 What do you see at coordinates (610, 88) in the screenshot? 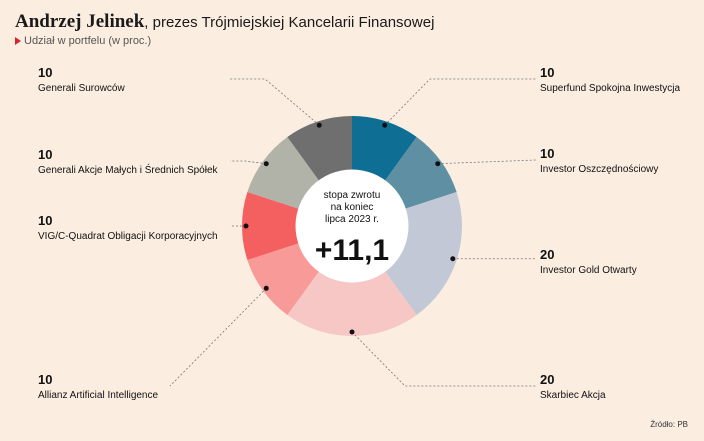
I see `slice-name-label: Superfund Spokojna Inwestycja` at bounding box center [610, 88].